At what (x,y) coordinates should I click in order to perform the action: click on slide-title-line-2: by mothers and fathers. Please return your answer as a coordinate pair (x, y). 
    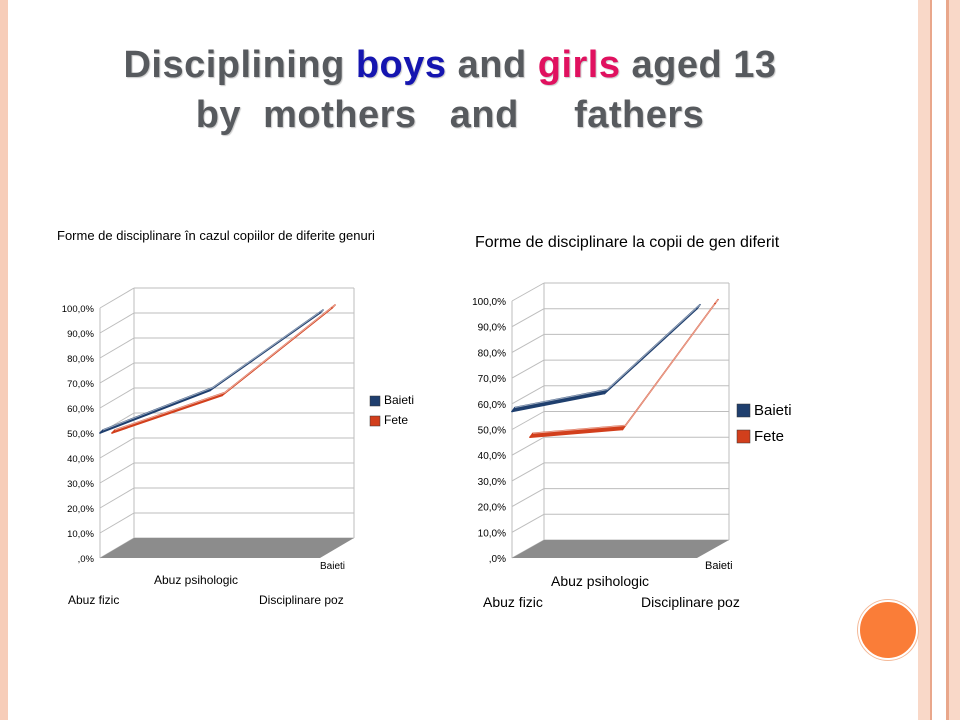
    Looking at the image, I should click on (450, 115).